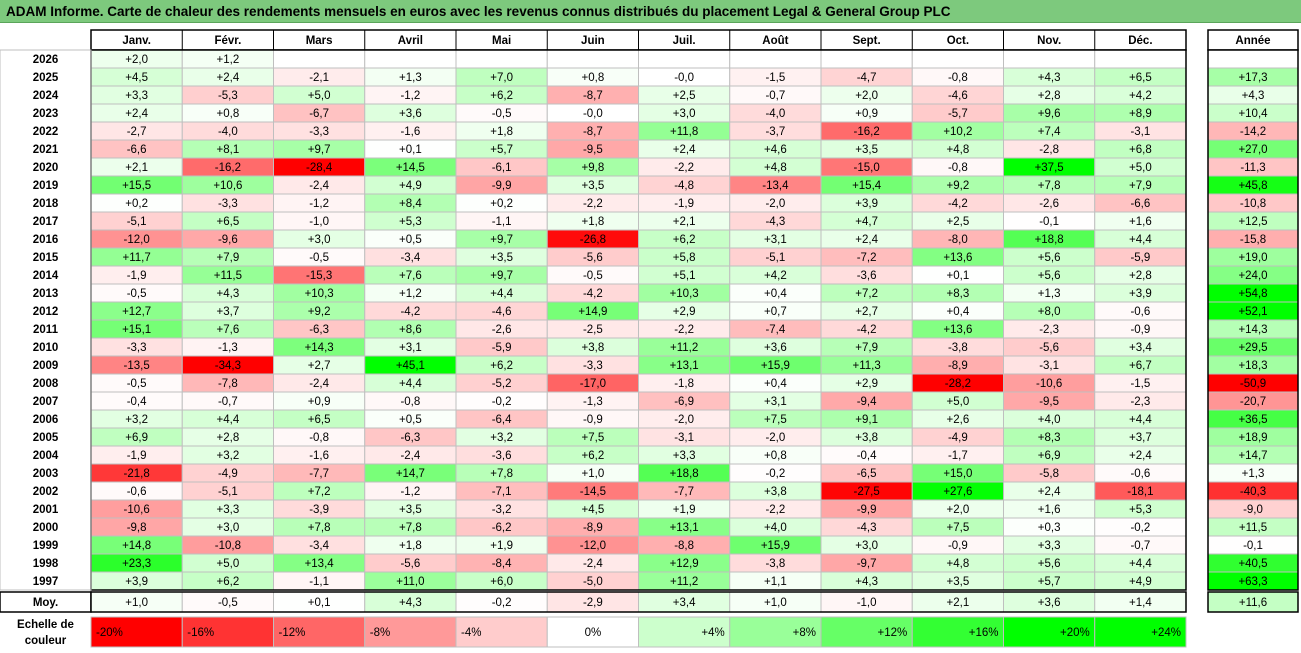 The height and width of the screenshot is (653, 1301). What do you see at coordinates (410, 294) in the screenshot?
I see `cell-value: +1,2` at bounding box center [410, 294].